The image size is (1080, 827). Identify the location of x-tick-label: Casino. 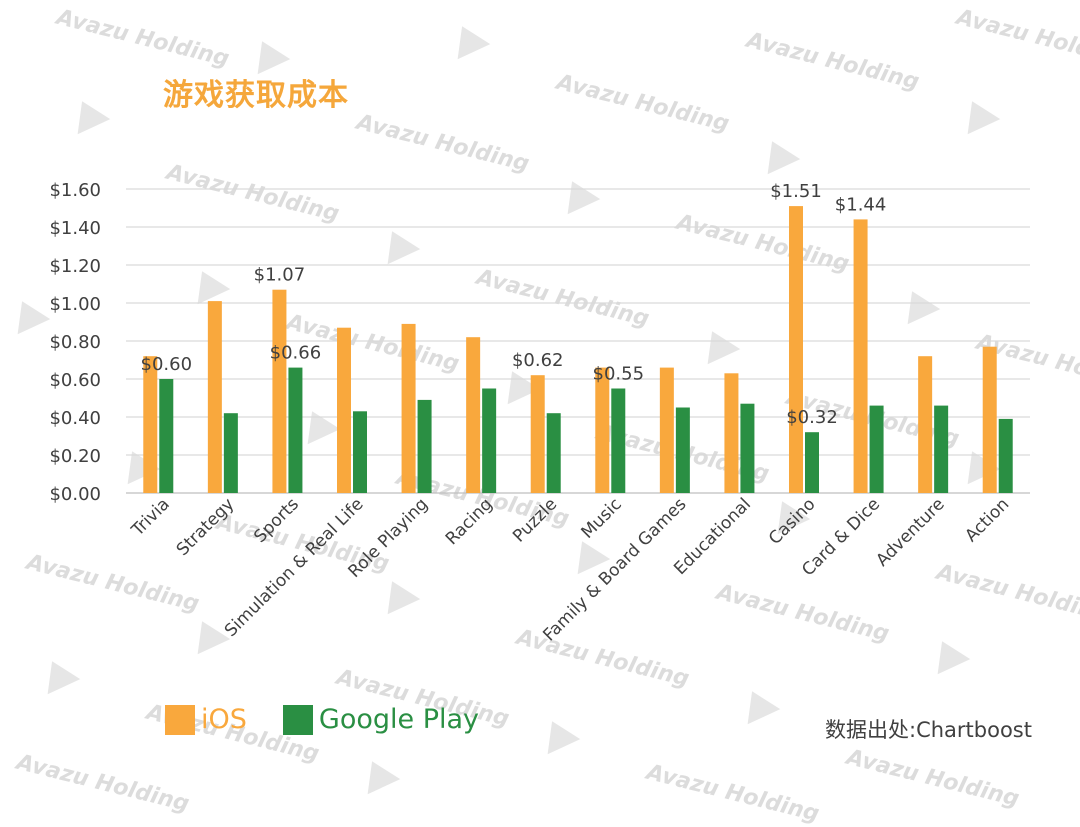
(792, 521).